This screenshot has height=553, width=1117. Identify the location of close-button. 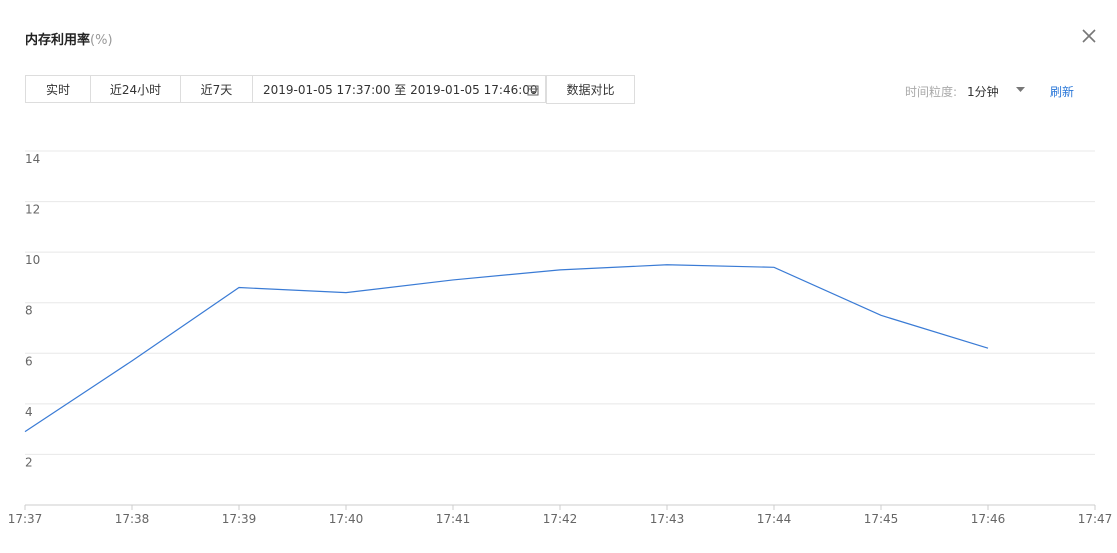
(1089, 36).